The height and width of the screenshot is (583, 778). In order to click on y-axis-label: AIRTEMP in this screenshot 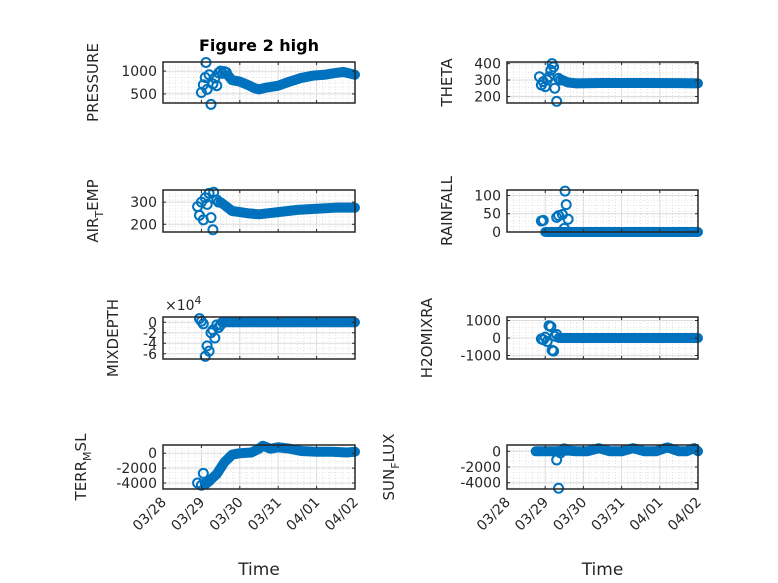, I will do `click(95, 210)`.